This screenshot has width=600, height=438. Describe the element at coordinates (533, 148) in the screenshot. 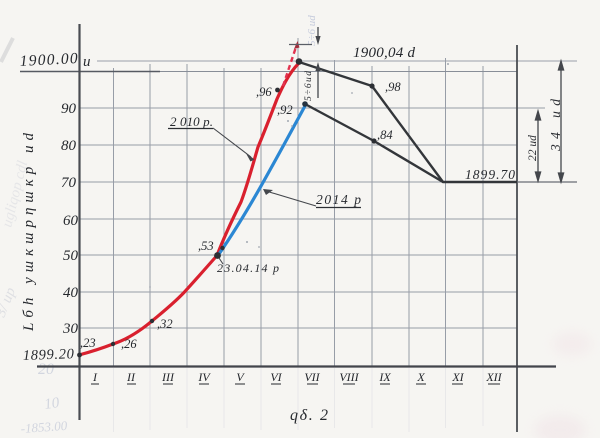

I see `svg-text: 22 ud` at that location.